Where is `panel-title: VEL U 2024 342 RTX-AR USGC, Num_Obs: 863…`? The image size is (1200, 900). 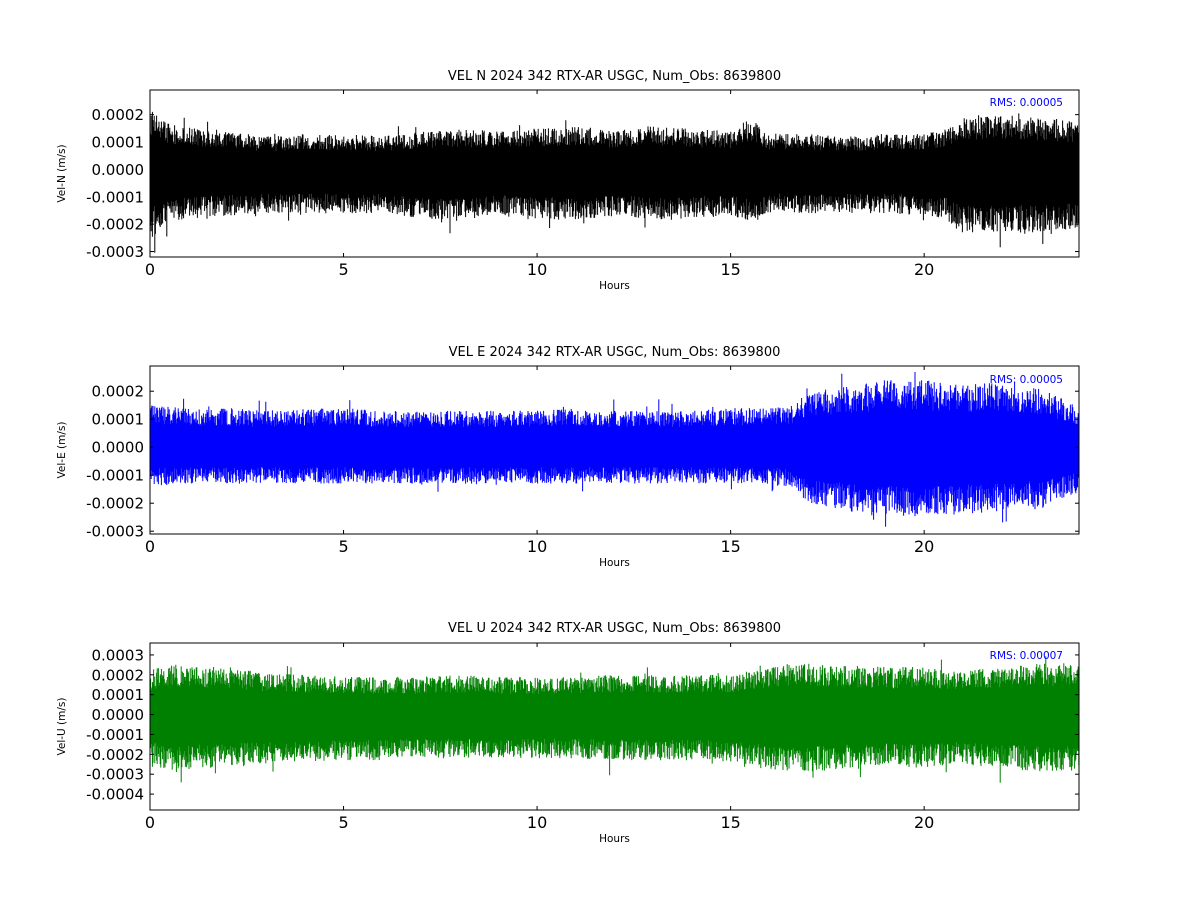 panel-title: VEL U 2024 342 RTX-AR USGC, Num_Obs: 863… is located at coordinates (614, 628).